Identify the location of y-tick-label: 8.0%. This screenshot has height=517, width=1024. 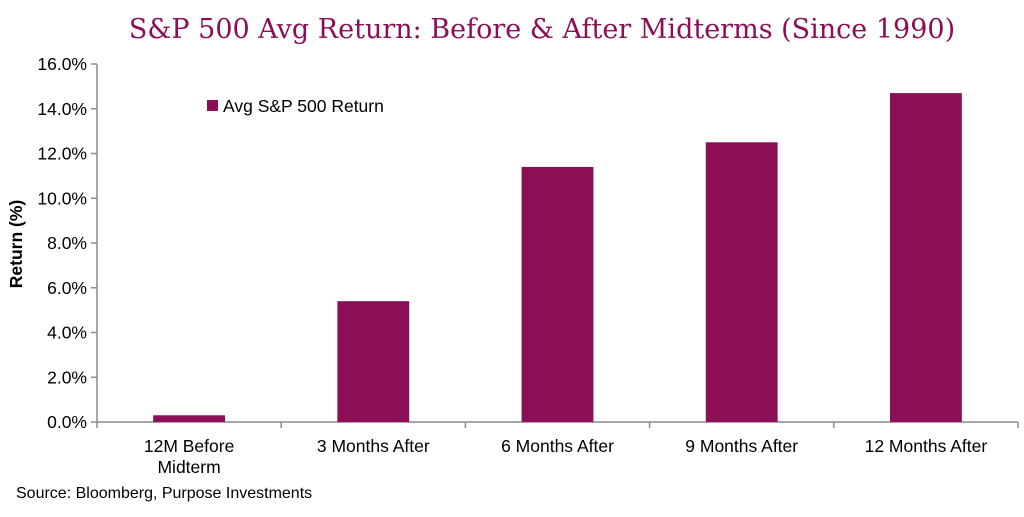
(67, 243).